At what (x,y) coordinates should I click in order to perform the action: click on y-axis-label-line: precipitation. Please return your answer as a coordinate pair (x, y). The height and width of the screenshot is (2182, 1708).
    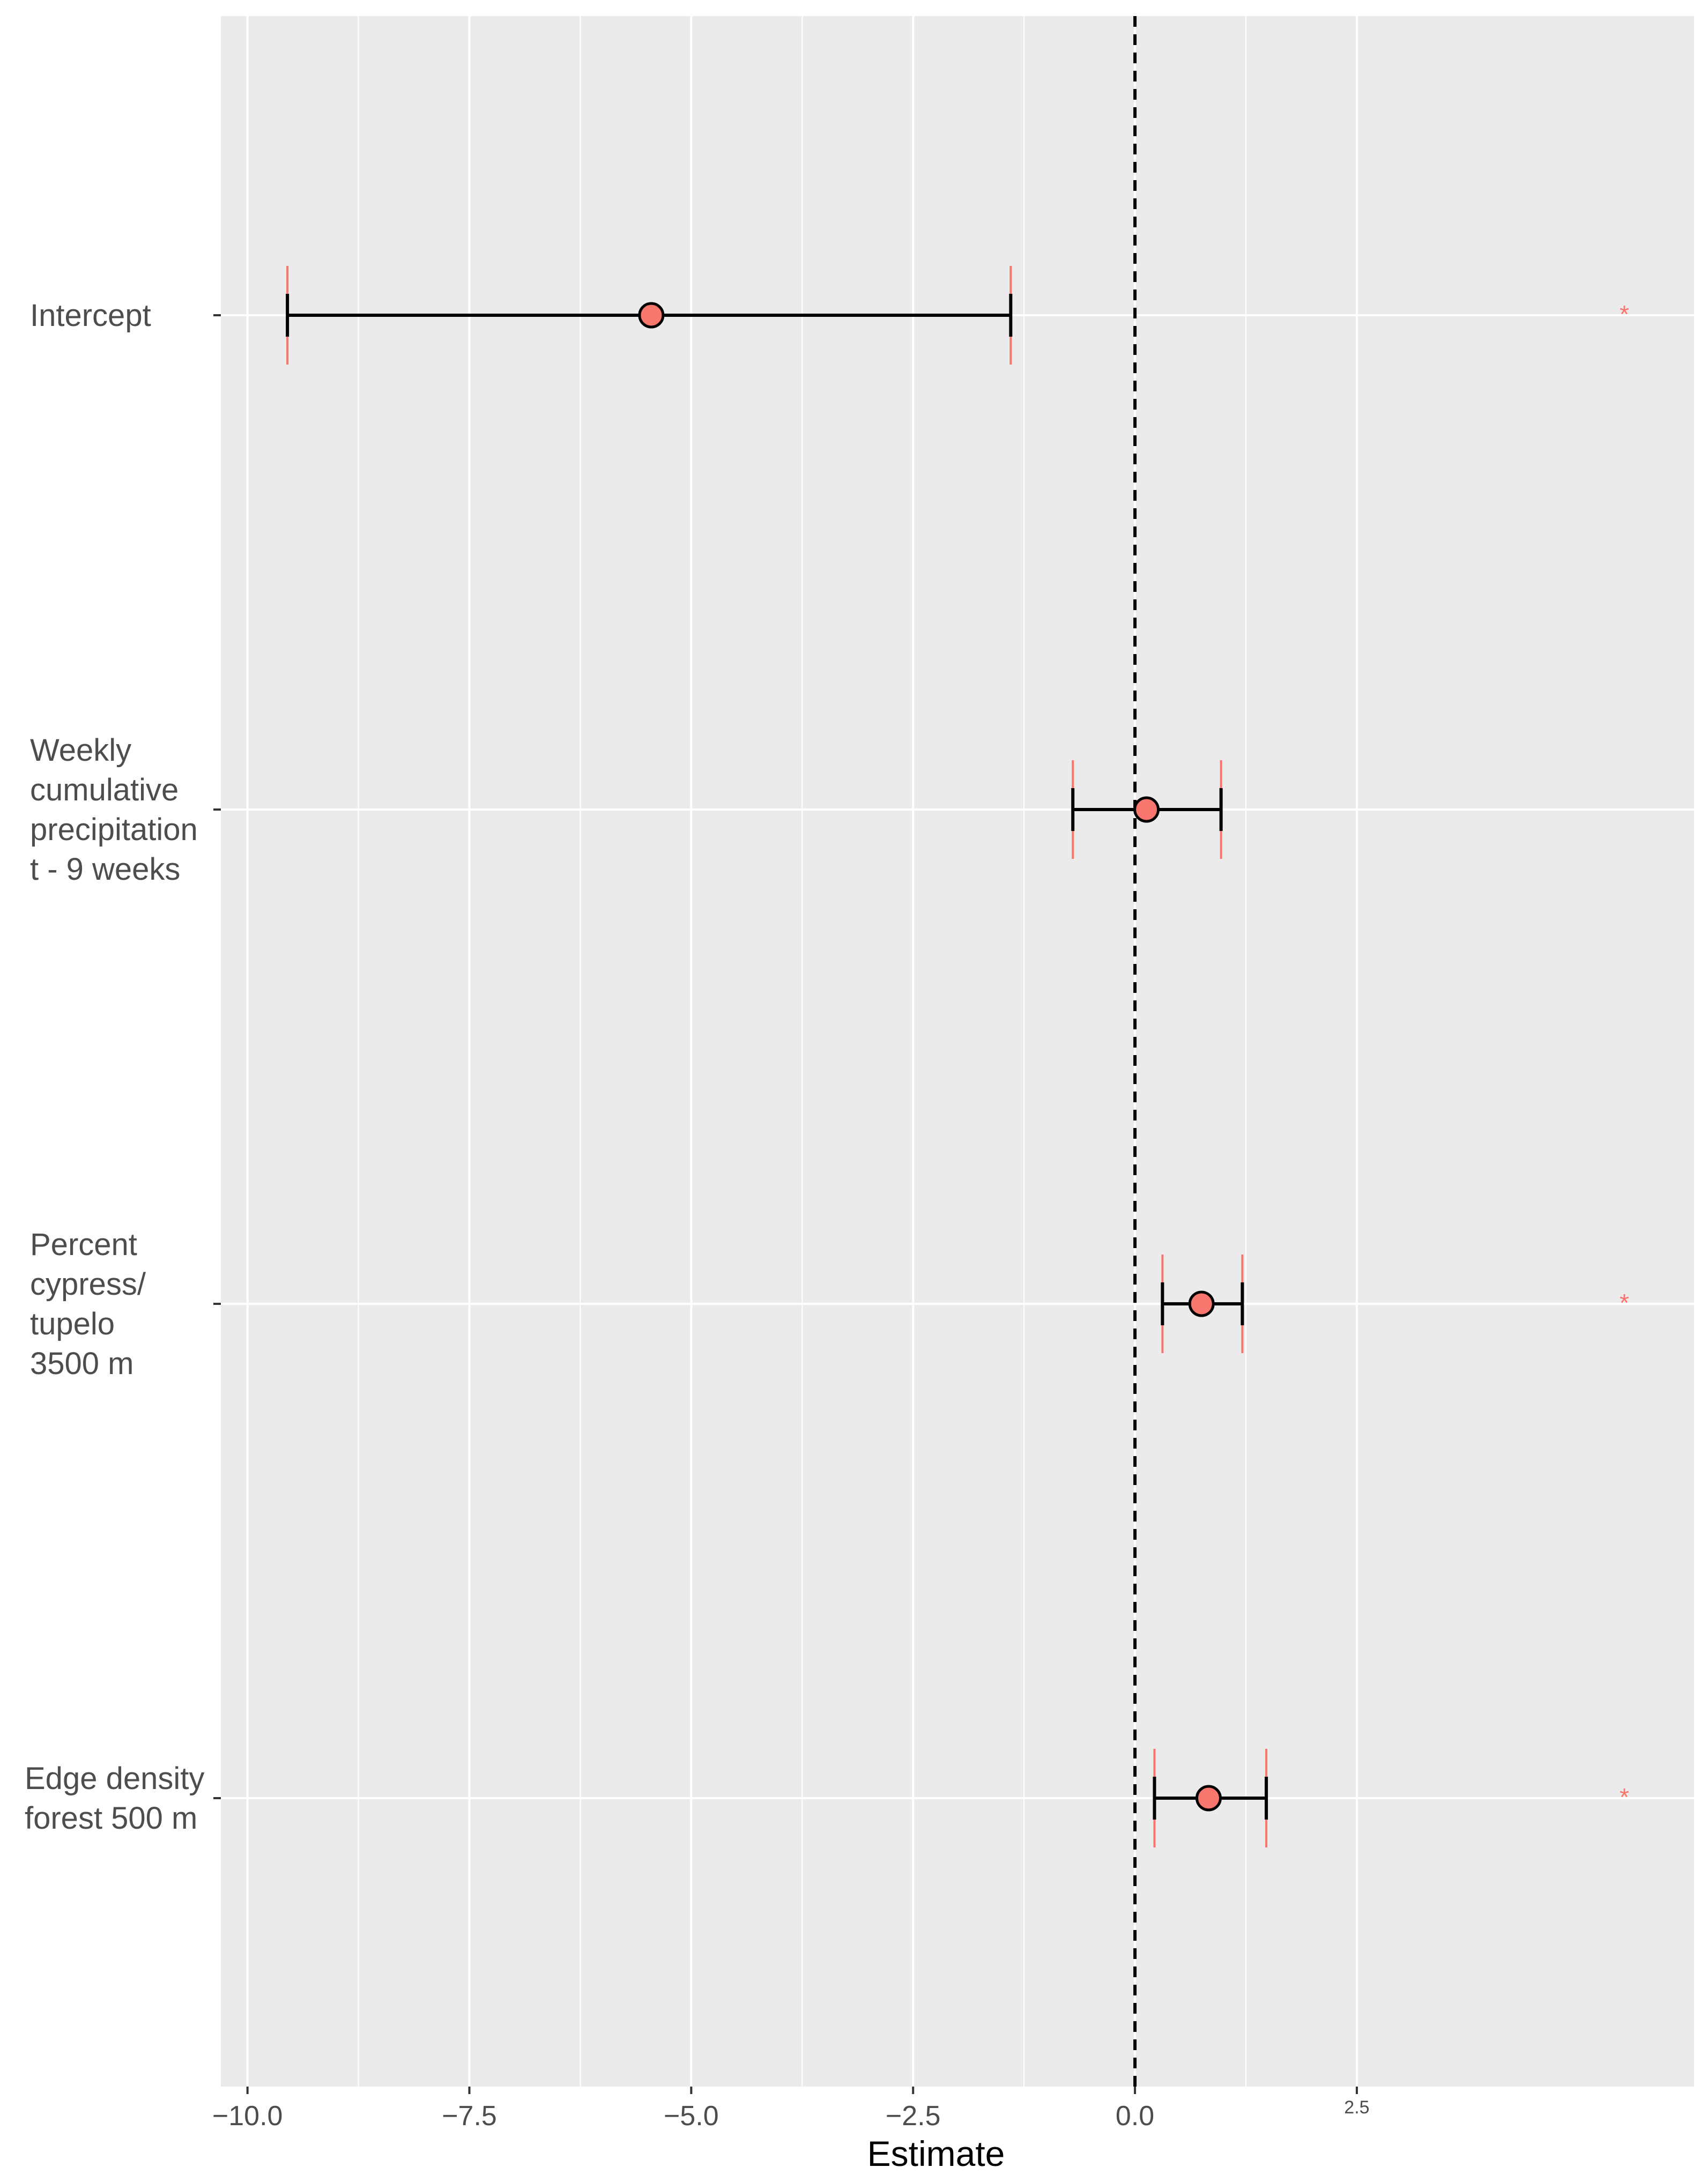
    Looking at the image, I should click on (114, 829).